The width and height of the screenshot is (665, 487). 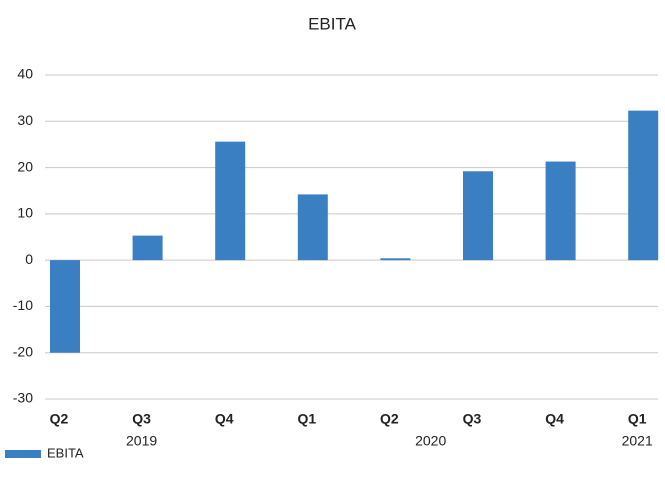 I want to click on y-tick-label: -30, so click(x=23, y=398).